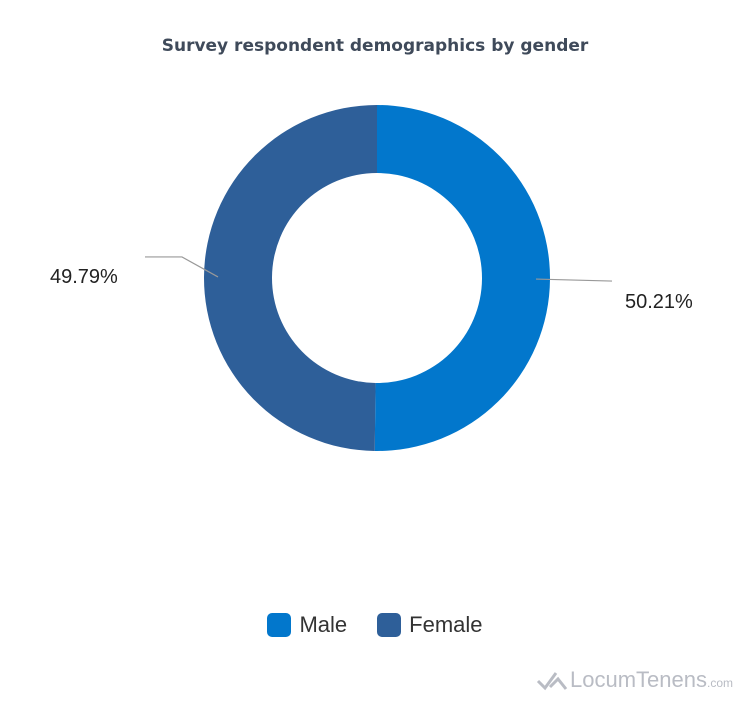 The width and height of the screenshot is (750, 715). Describe the element at coordinates (375, 46) in the screenshot. I see `chart-title: Survey respondent demographics by gender` at that location.